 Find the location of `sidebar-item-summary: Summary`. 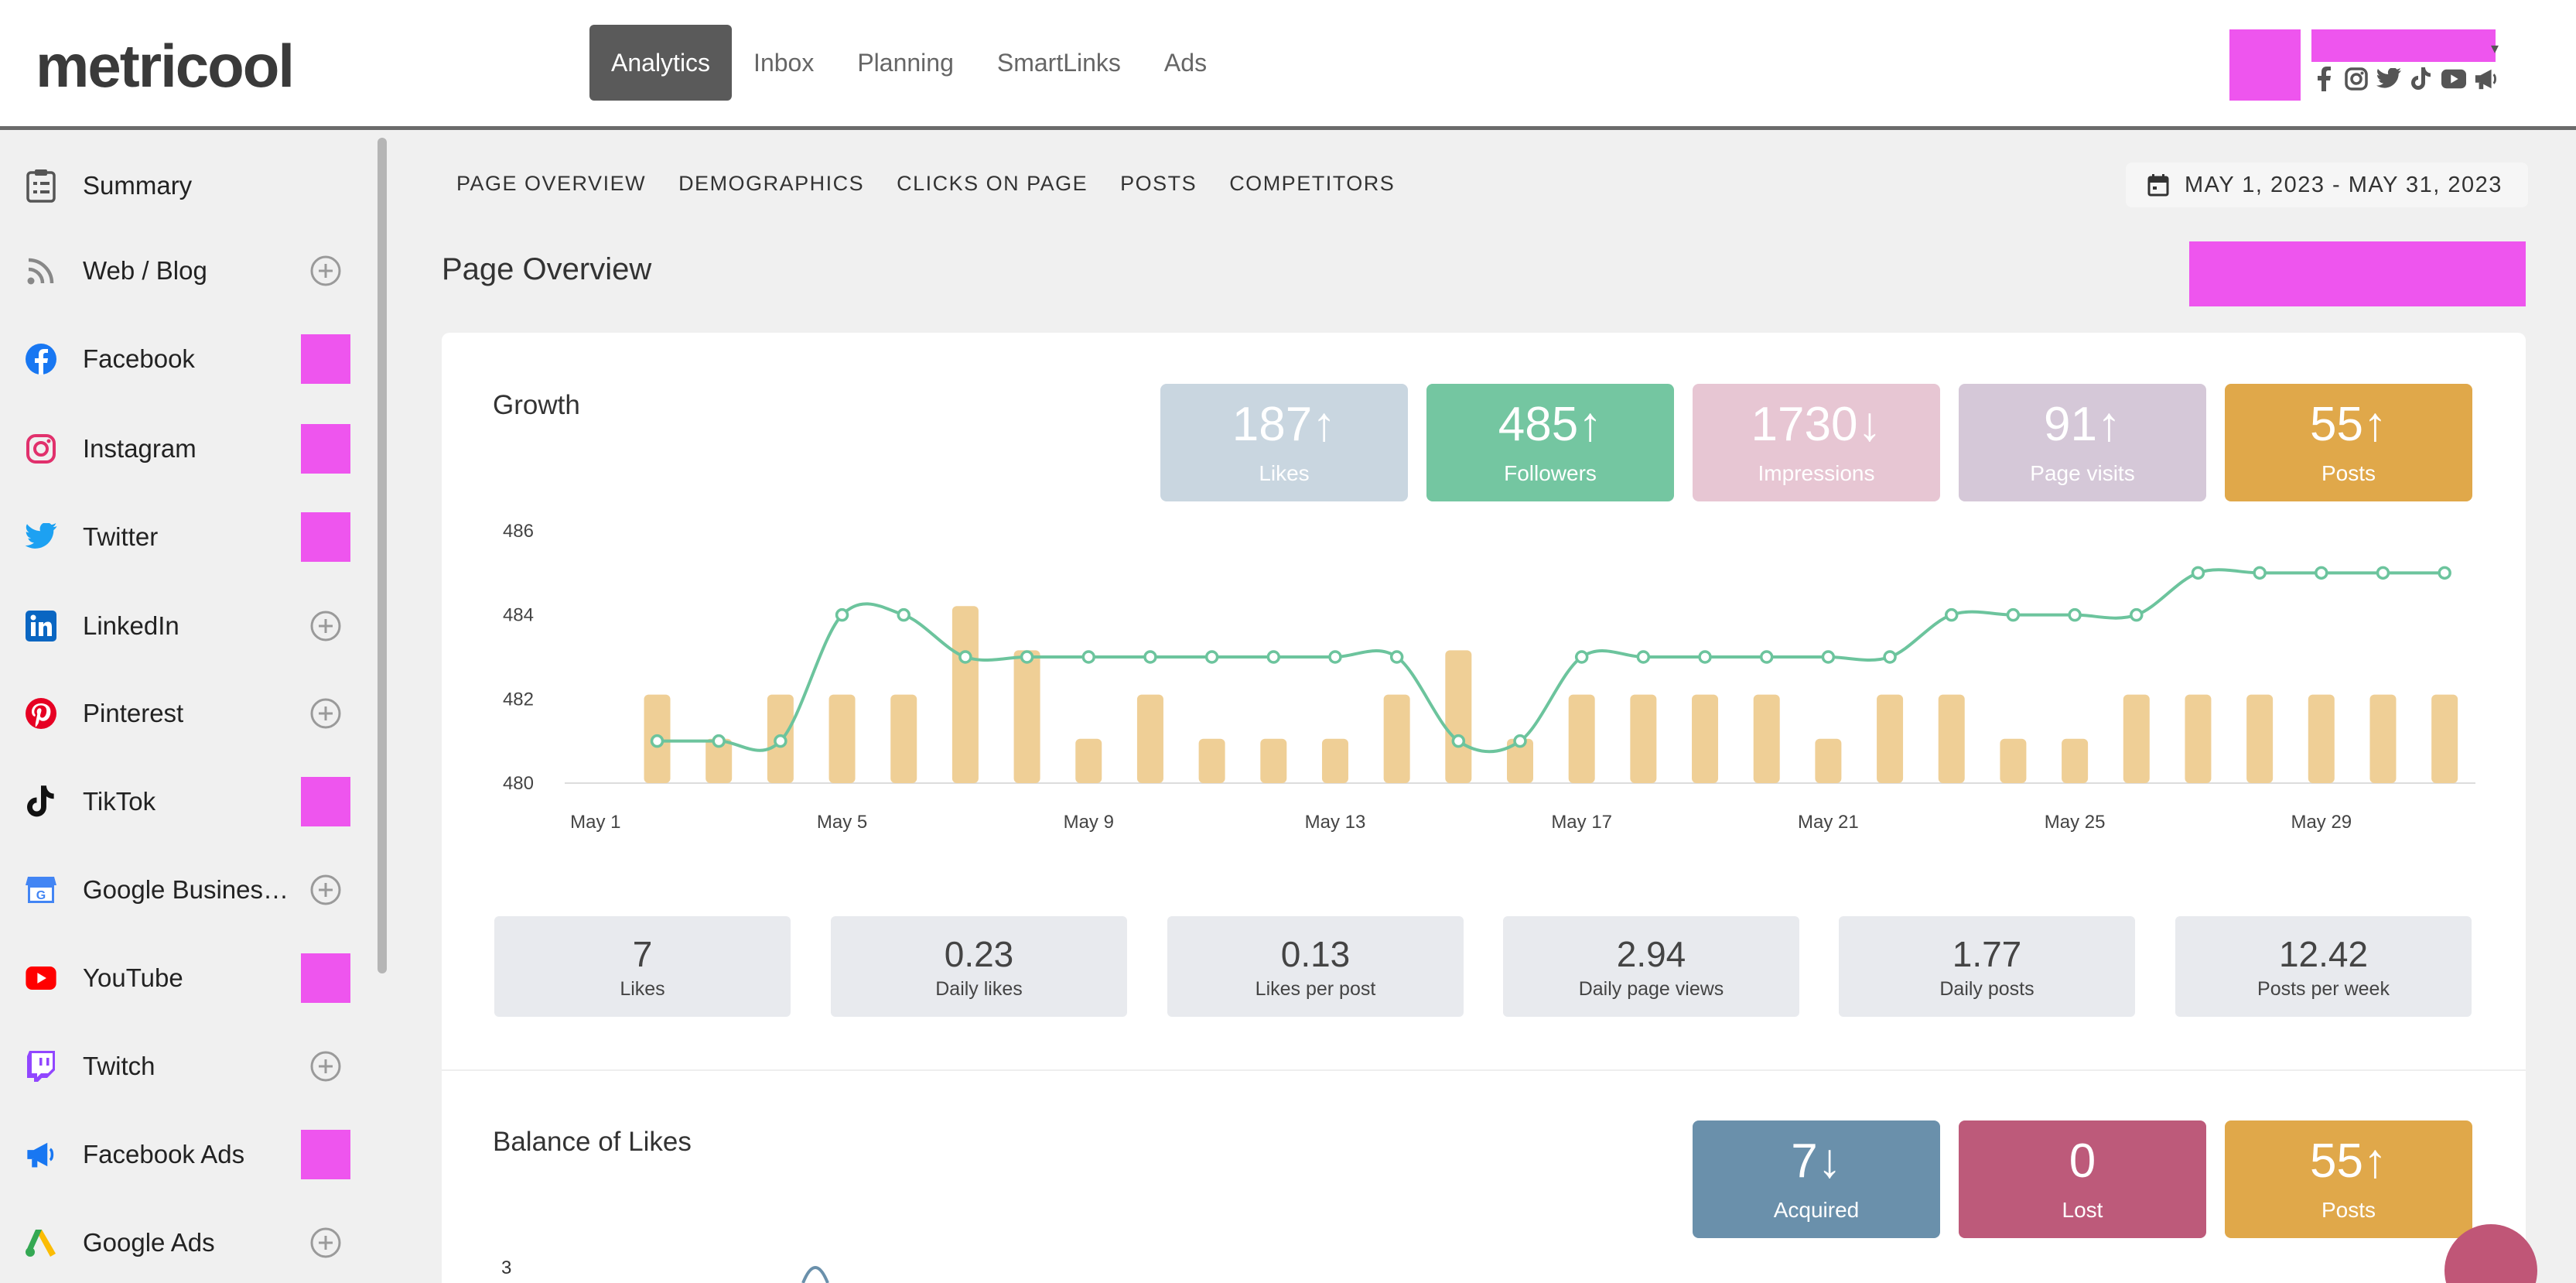

sidebar-item-summary: Summary is located at coordinates (185, 185).